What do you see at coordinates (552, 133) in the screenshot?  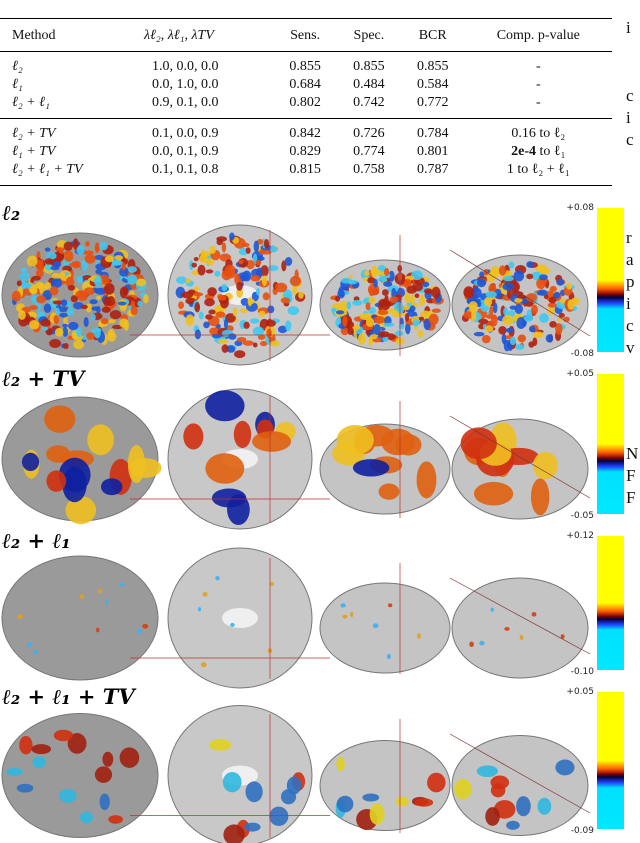 I see `p-value-reference: to ℓ₂` at bounding box center [552, 133].